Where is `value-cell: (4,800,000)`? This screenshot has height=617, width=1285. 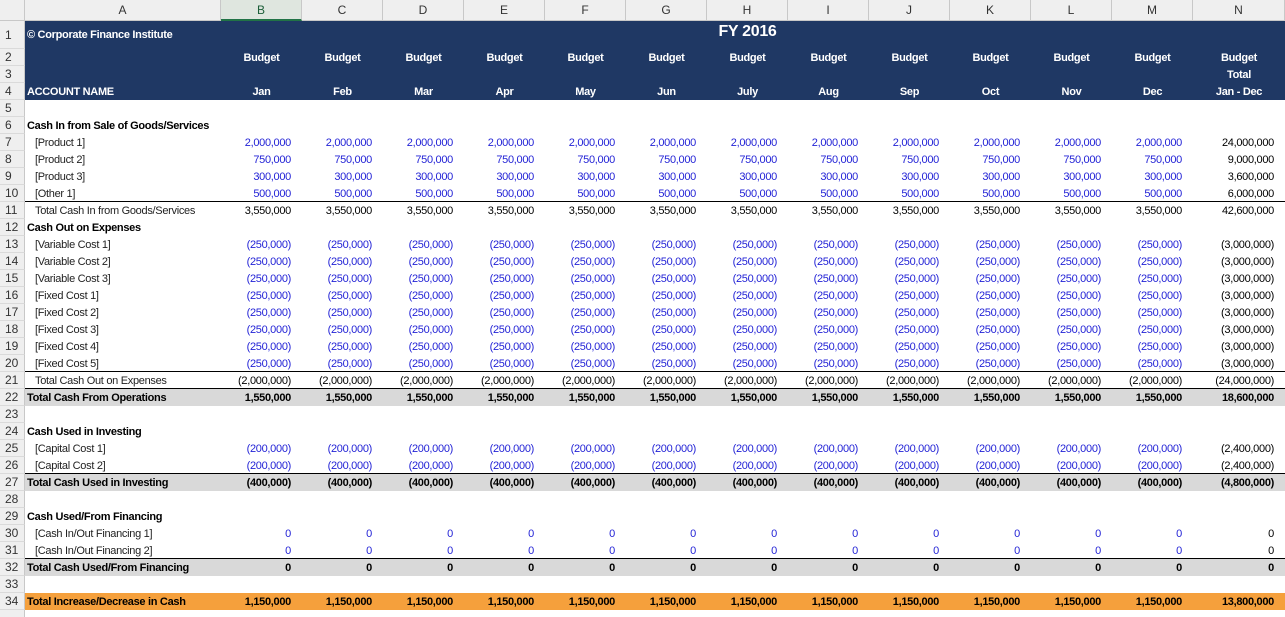
value-cell: (4,800,000) is located at coordinates (1247, 482).